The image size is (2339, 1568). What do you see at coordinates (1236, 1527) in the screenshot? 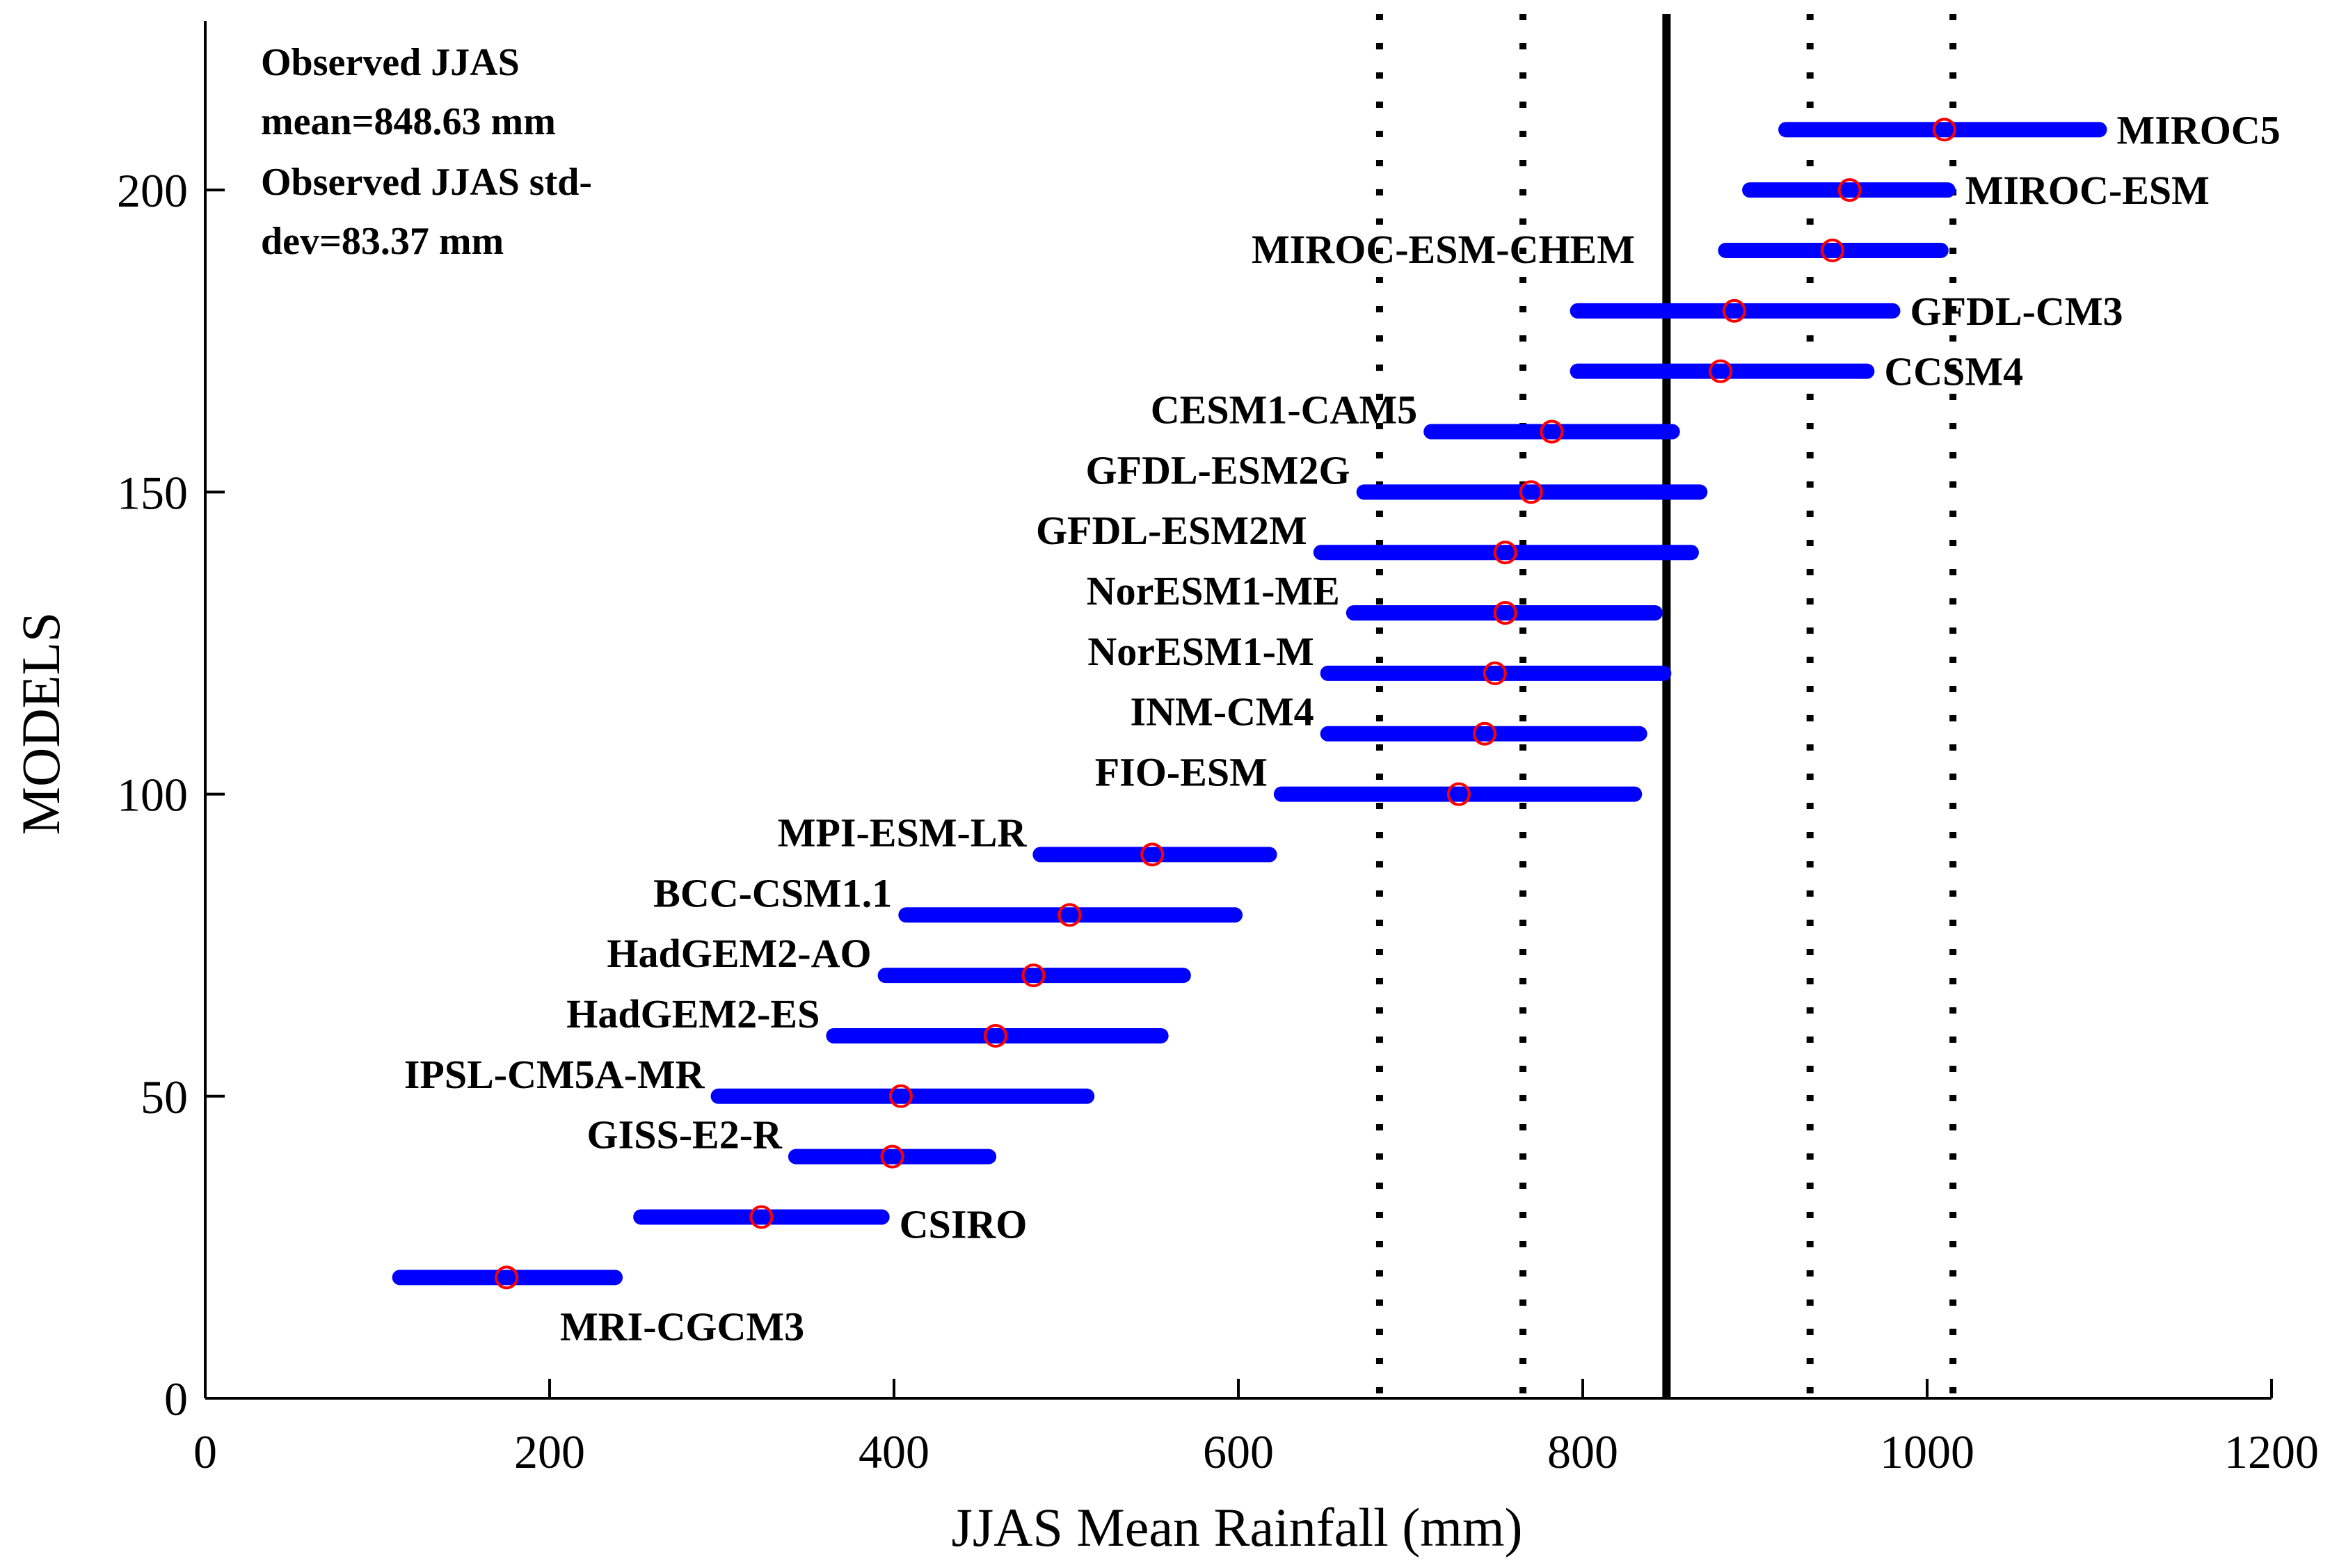
I see `x-axis-title: JJAS Mean Rainfall (mm)` at bounding box center [1236, 1527].